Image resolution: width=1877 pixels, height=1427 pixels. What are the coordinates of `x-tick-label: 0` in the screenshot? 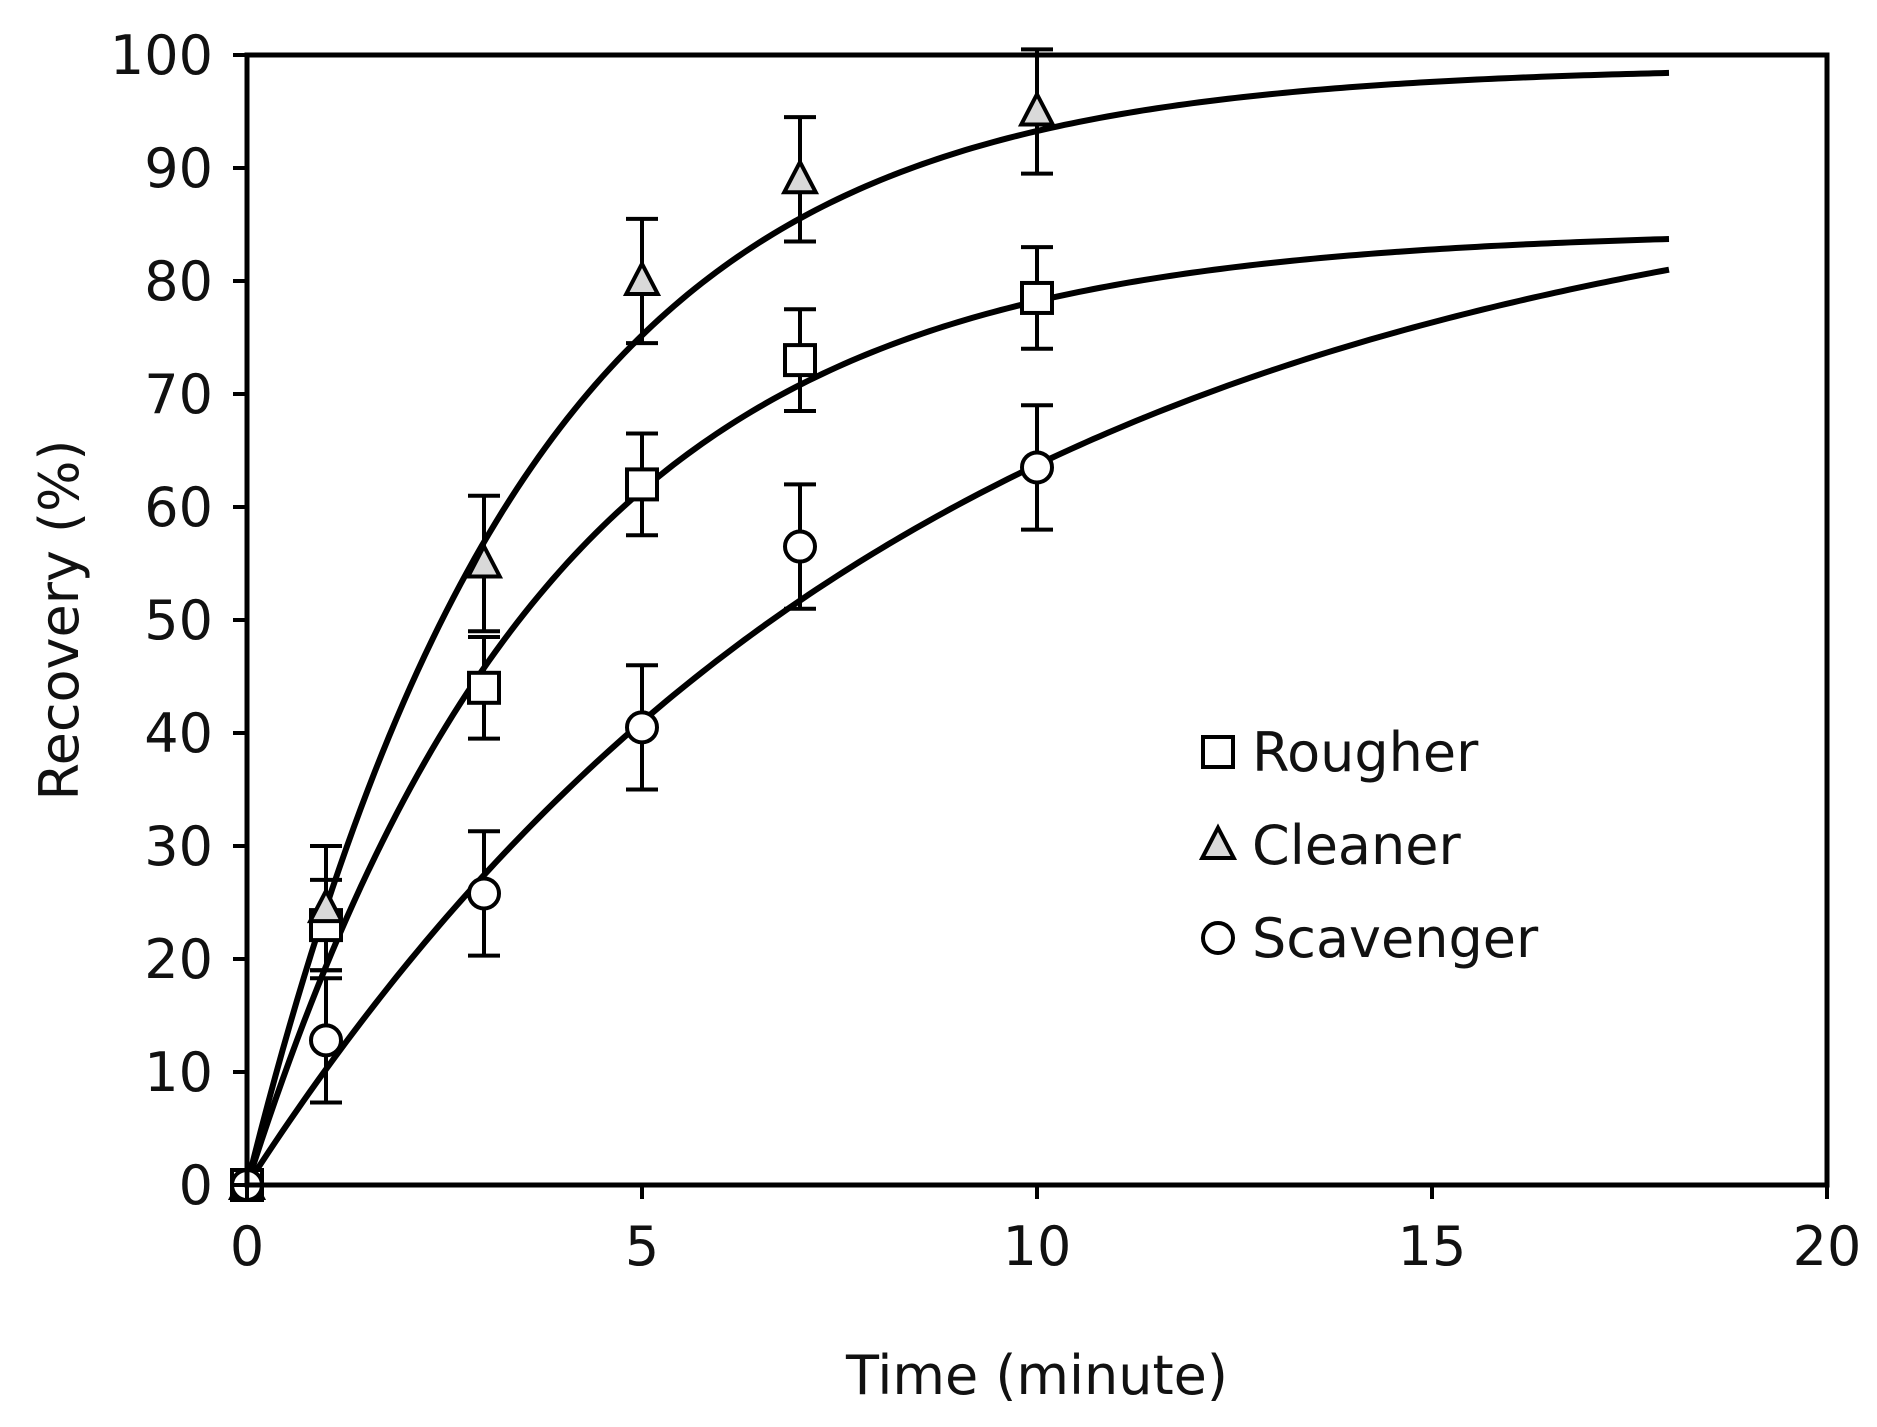 It's located at (247, 1246).